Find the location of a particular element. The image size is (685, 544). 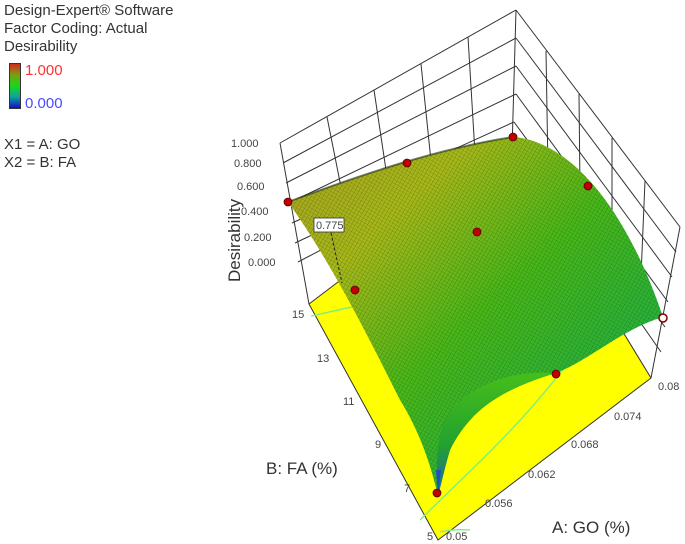

svg-text: 15 is located at coordinates (298, 315).